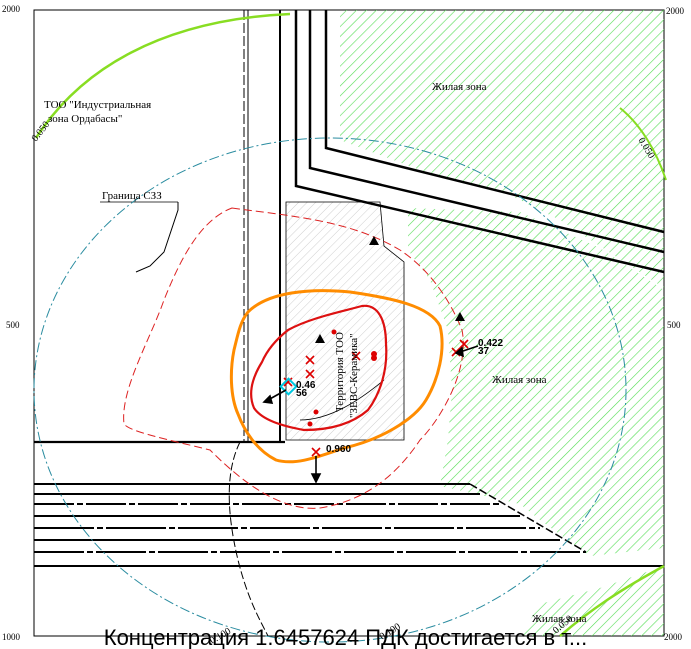 This screenshot has height=649, width=691. I want to click on company-zone-label-line1: ТОО "Индустриальная, so click(97, 105).